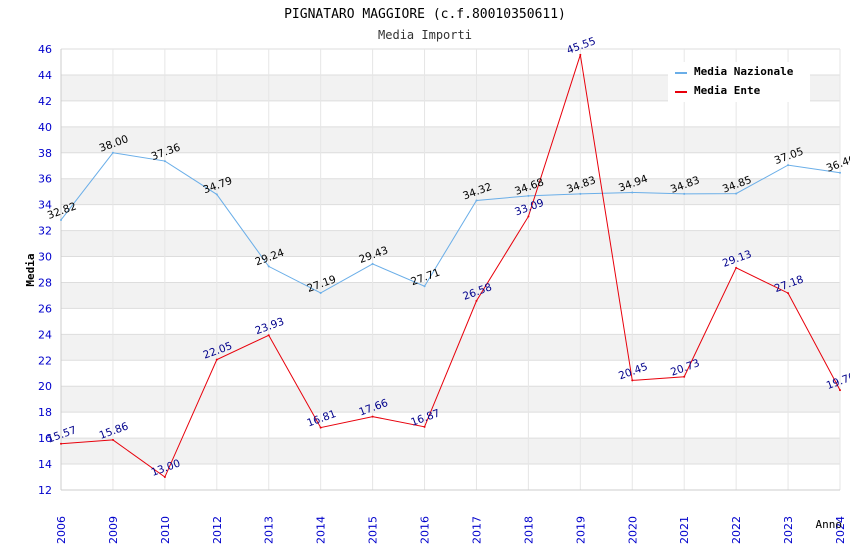 Image resolution: width=850 pixels, height=550 pixels. Describe the element at coordinates (373, 530) in the screenshot. I see `x-tick-label: 2015` at that location.